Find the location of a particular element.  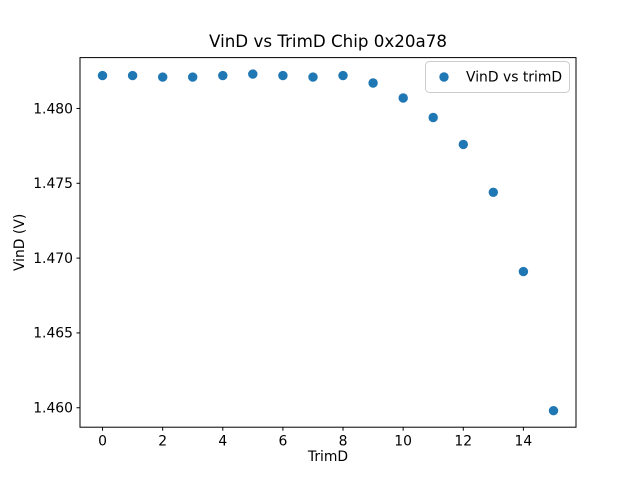

x-axis-label: TrimD is located at coordinates (327, 457).